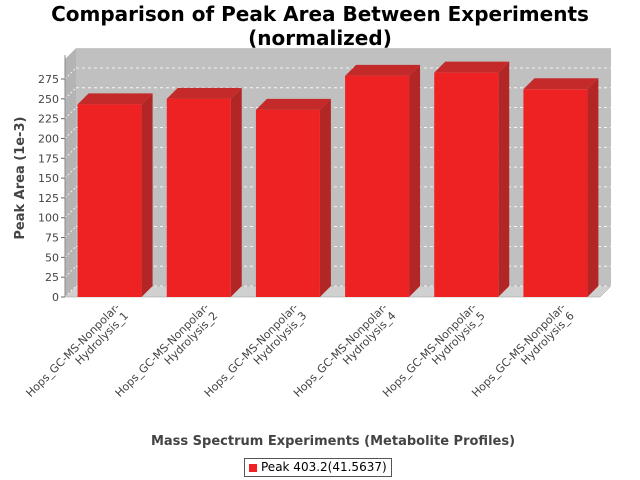 The image size is (640, 480). Describe the element at coordinates (48, 79) in the screenshot. I see `y-tick-label: 275` at that location.